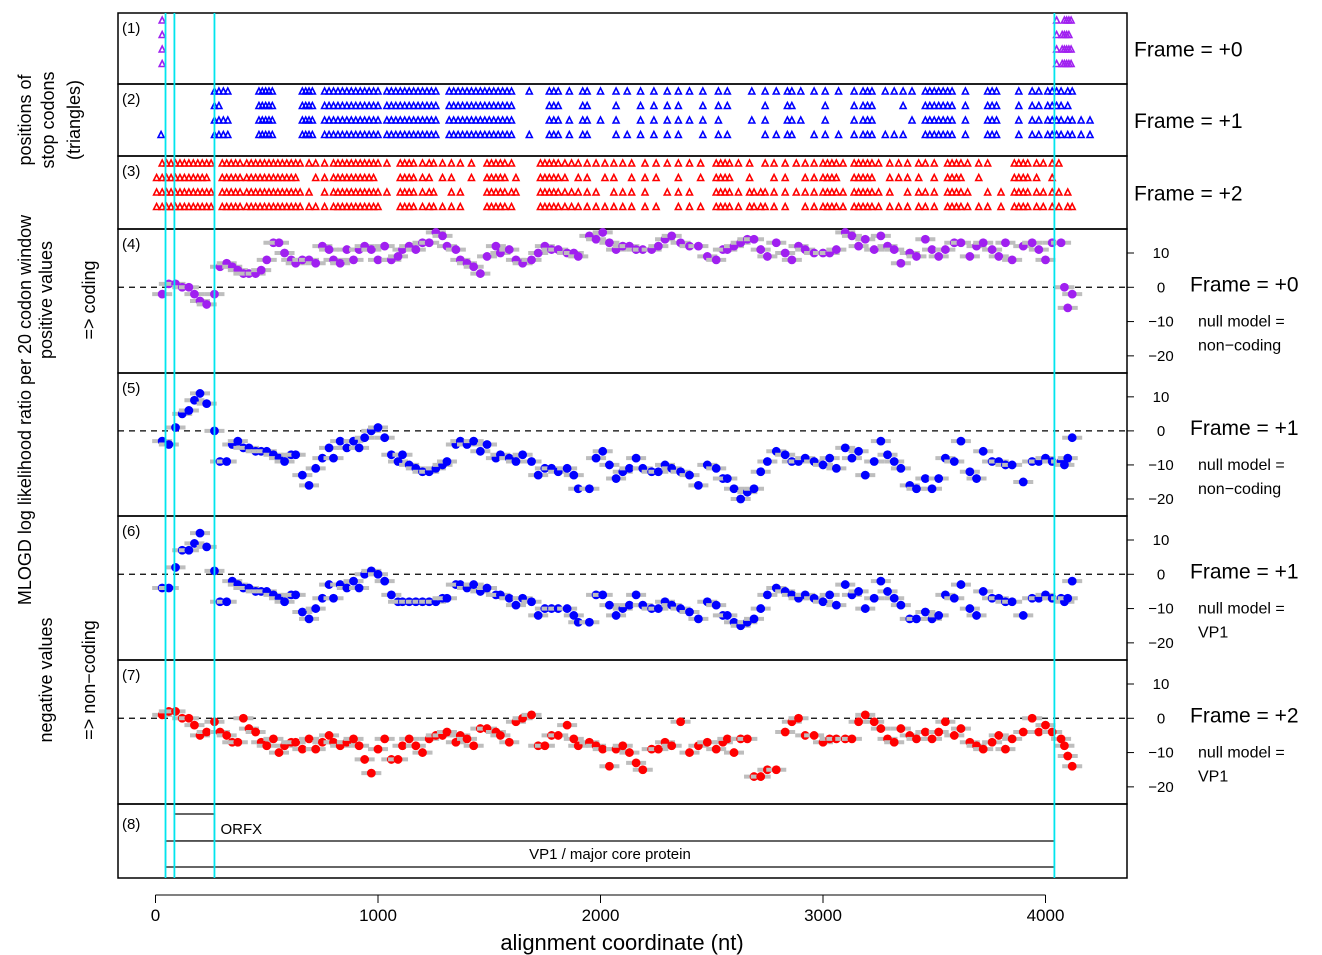  I want to click on panel-number: (5), so click(131, 388).